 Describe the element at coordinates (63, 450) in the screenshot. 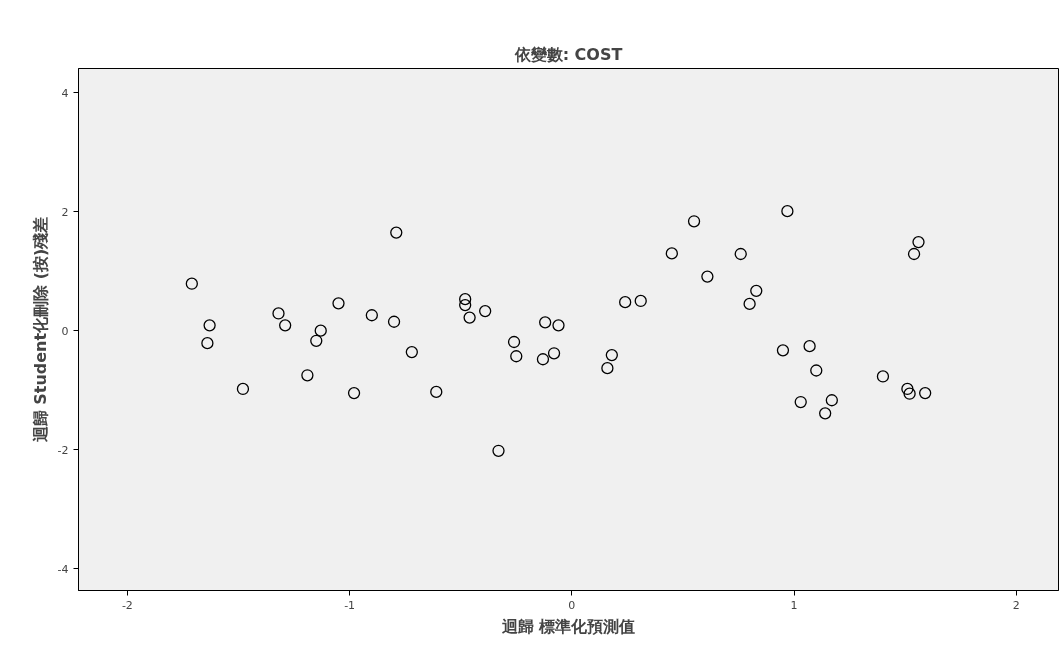

I see `y-tick-label: -2` at that location.